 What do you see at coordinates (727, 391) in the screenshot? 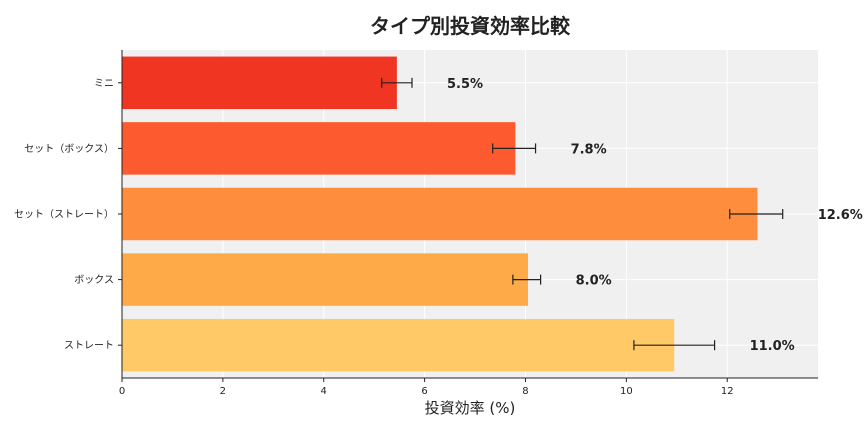
I see `x-tick-label: 12` at bounding box center [727, 391].